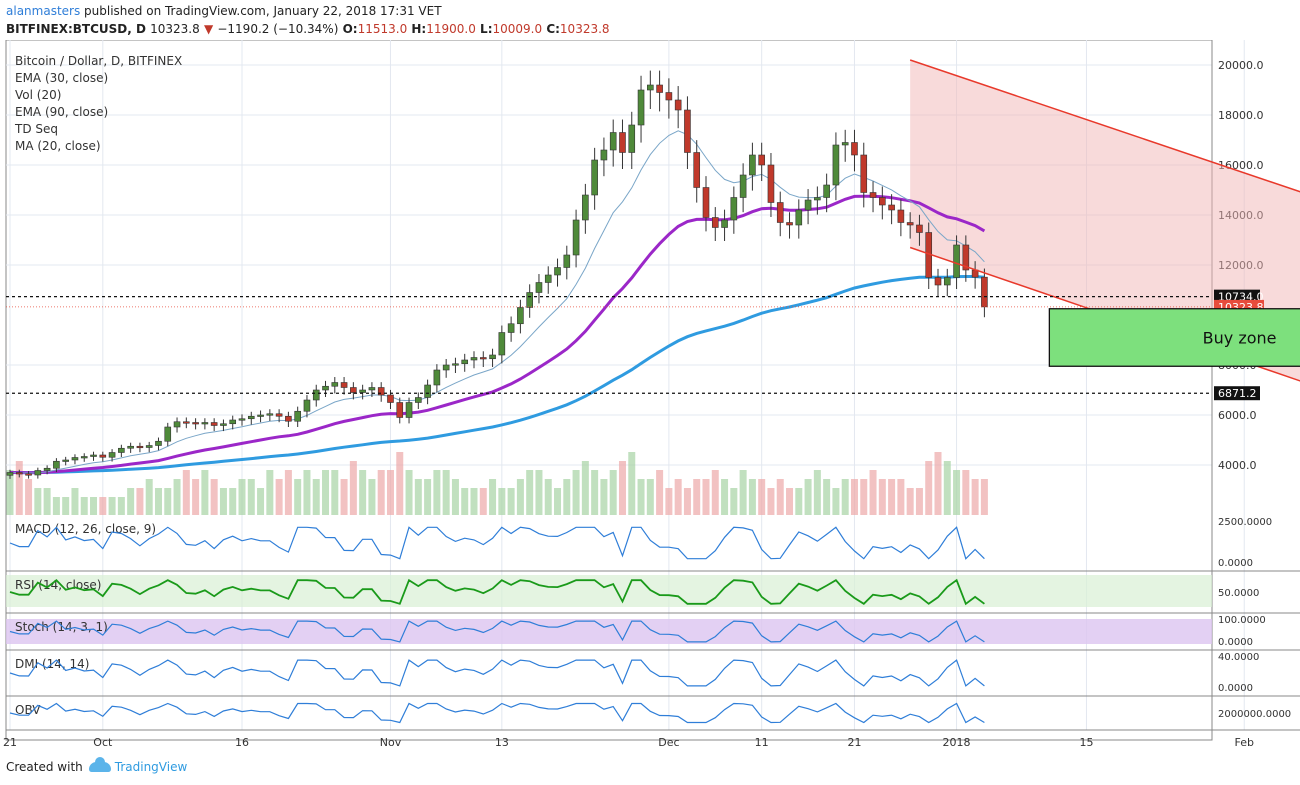 Image resolution: width=1300 pixels, height=785 pixels. I want to click on open-label: O:, so click(350, 29).